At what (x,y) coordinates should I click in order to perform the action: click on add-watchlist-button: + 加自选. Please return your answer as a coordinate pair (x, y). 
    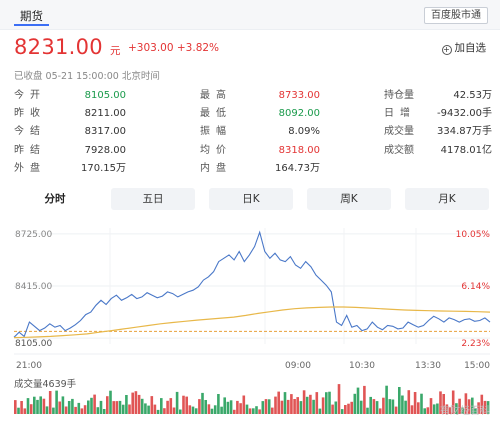
    Looking at the image, I should click on (464, 47).